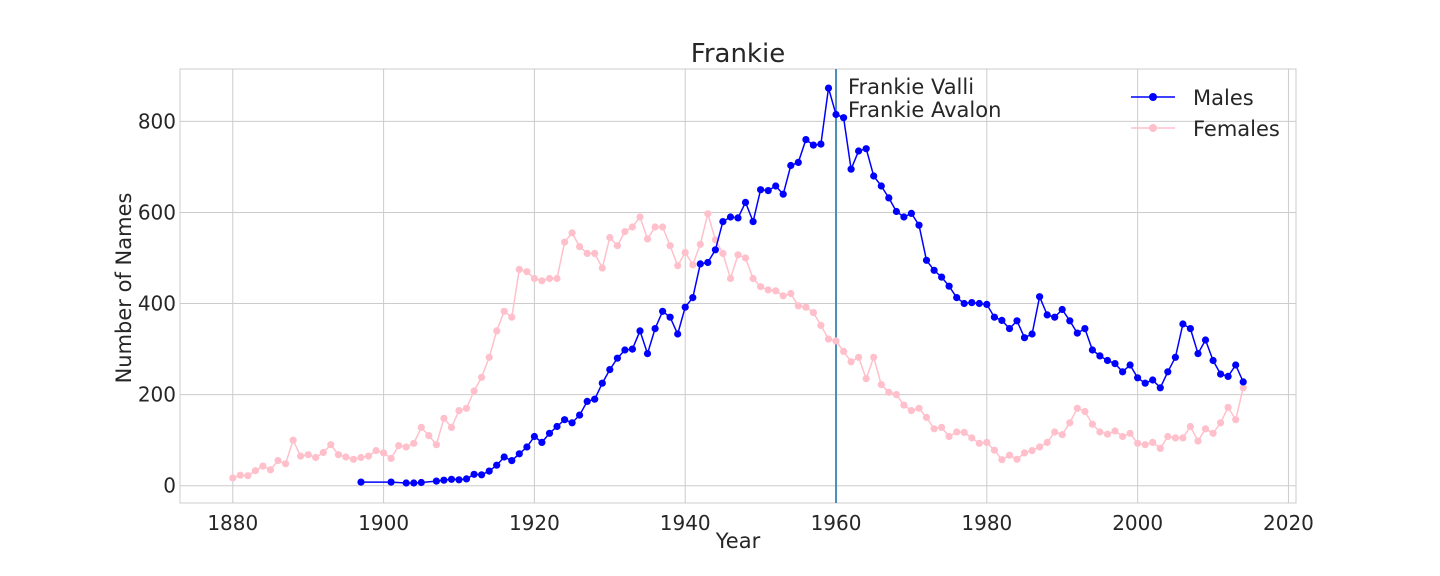  What do you see at coordinates (986, 523) in the screenshot?
I see `x-tick-label: 1980` at bounding box center [986, 523].